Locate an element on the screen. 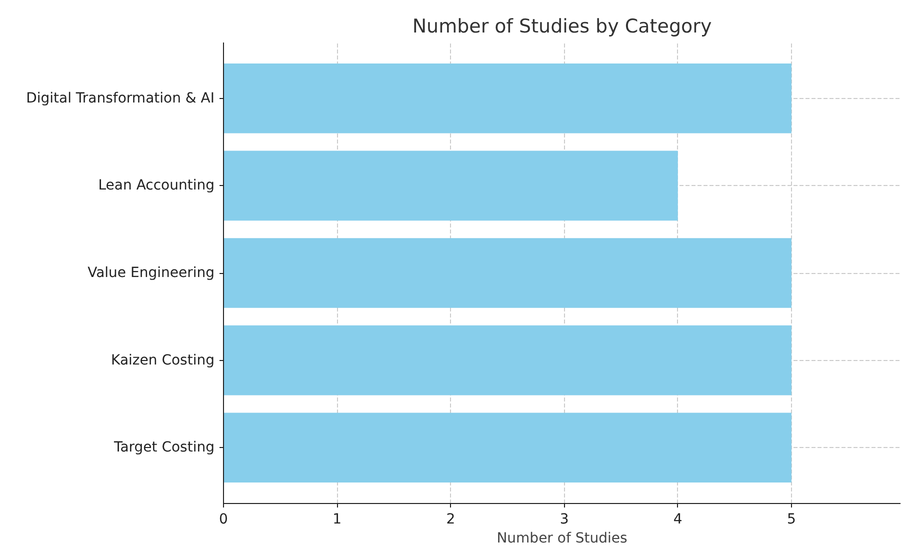 The width and height of the screenshot is (901, 549). x-tick-label: 3 is located at coordinates (564, 520).